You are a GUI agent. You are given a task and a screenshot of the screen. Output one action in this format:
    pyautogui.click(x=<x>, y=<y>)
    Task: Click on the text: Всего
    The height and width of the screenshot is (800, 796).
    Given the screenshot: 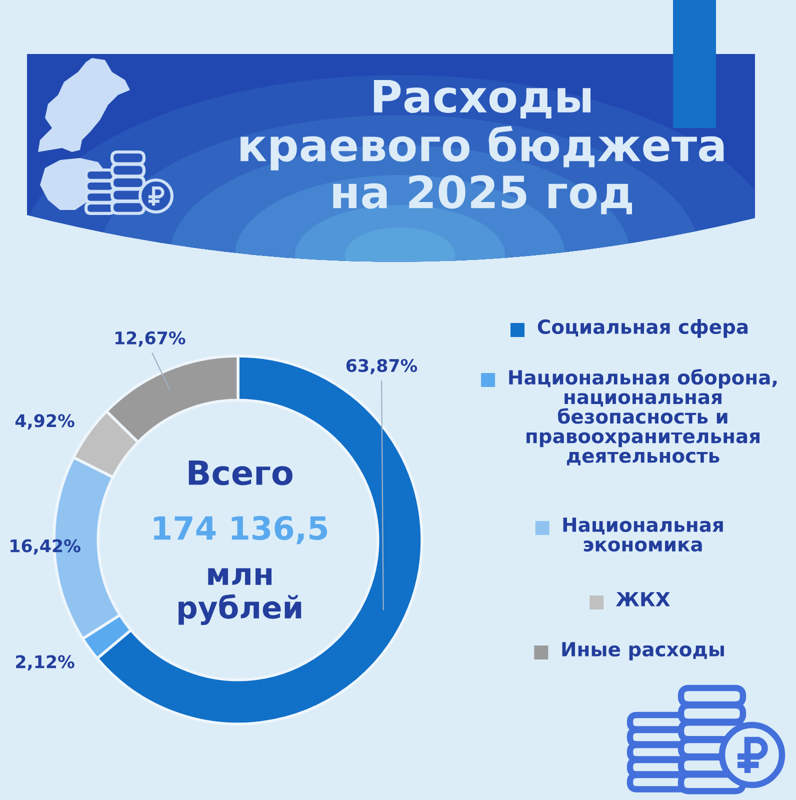 What is the action you would take?
    pyautogui.click(x=240, y=473)
    